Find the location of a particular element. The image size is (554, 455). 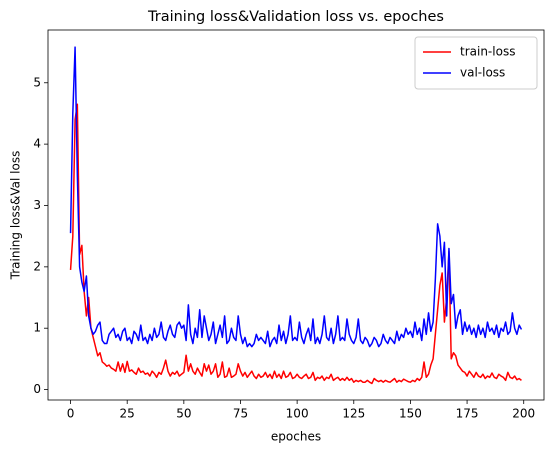

y-tick-label: 1 is located at coordinates (37, 328).